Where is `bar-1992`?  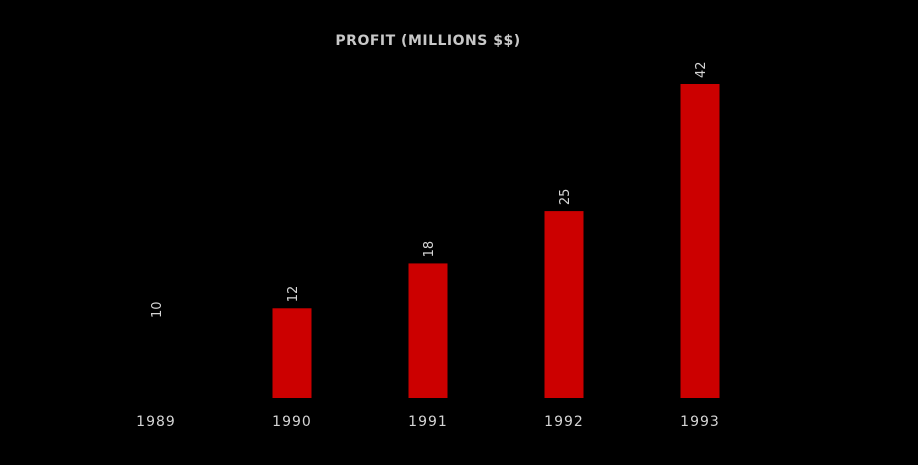
bar-1992 is located at coordinates (564, 304).